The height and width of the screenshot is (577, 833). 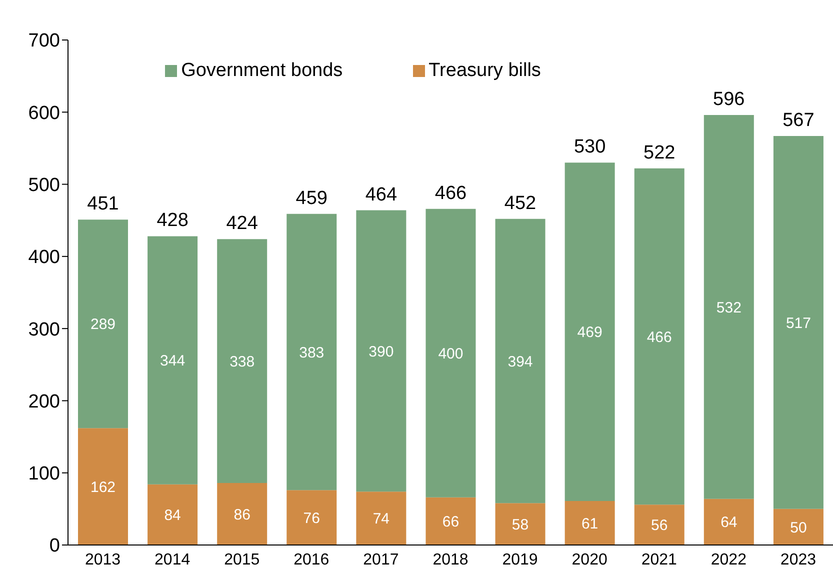 What do you see at coordinates (312, 198) in the screenshot?
I see `total-label: 459` at bounding box center [312, 198].